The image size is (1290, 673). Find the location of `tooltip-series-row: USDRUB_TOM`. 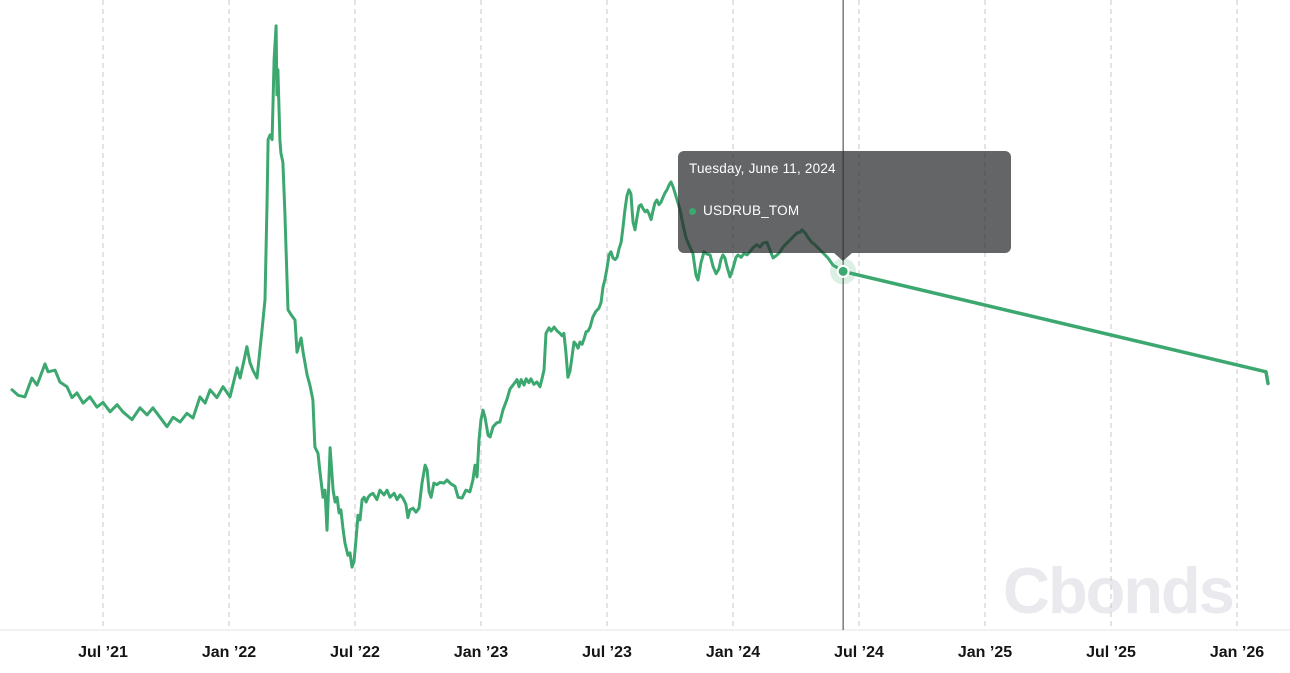

tooltip-series-row: USDRUB_TOM is located at coordinates (844, 211).